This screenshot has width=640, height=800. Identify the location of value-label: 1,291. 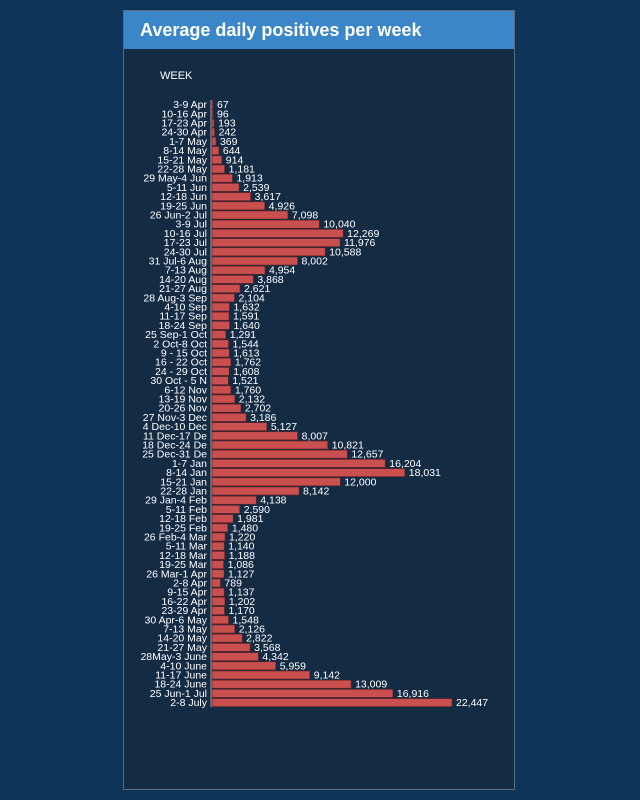
(243, 335).